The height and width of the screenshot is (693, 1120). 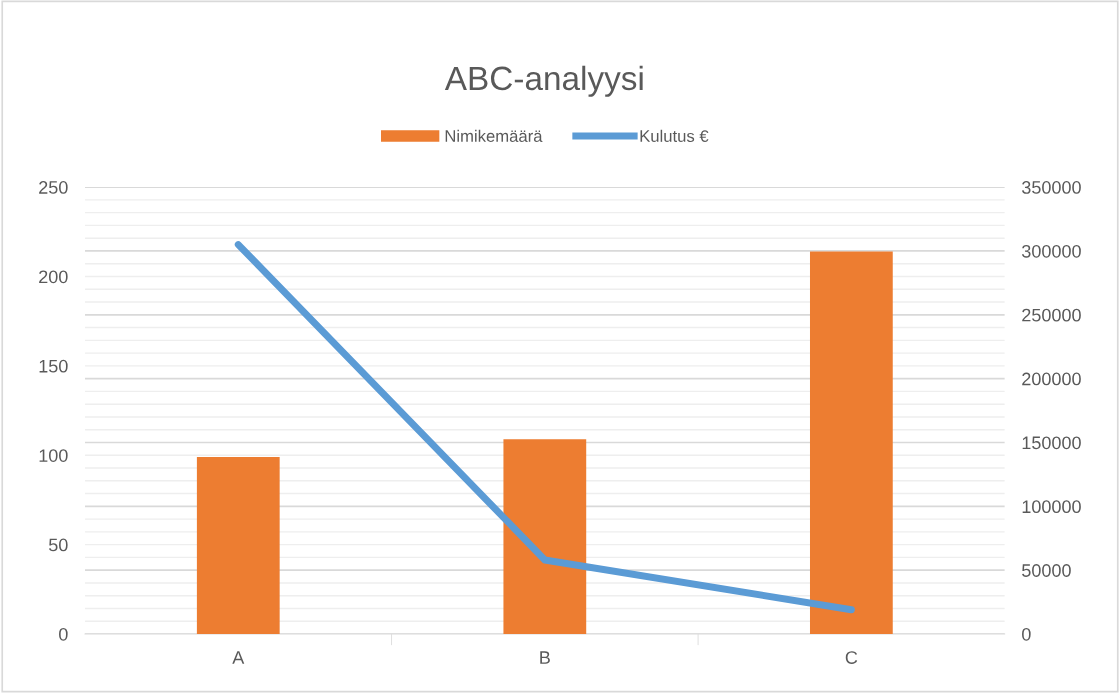 What do you see at coordinates (1046, 570) in the screenshot?
I see `y2-tick-label: 50000` at bounding box center [1046, 570].